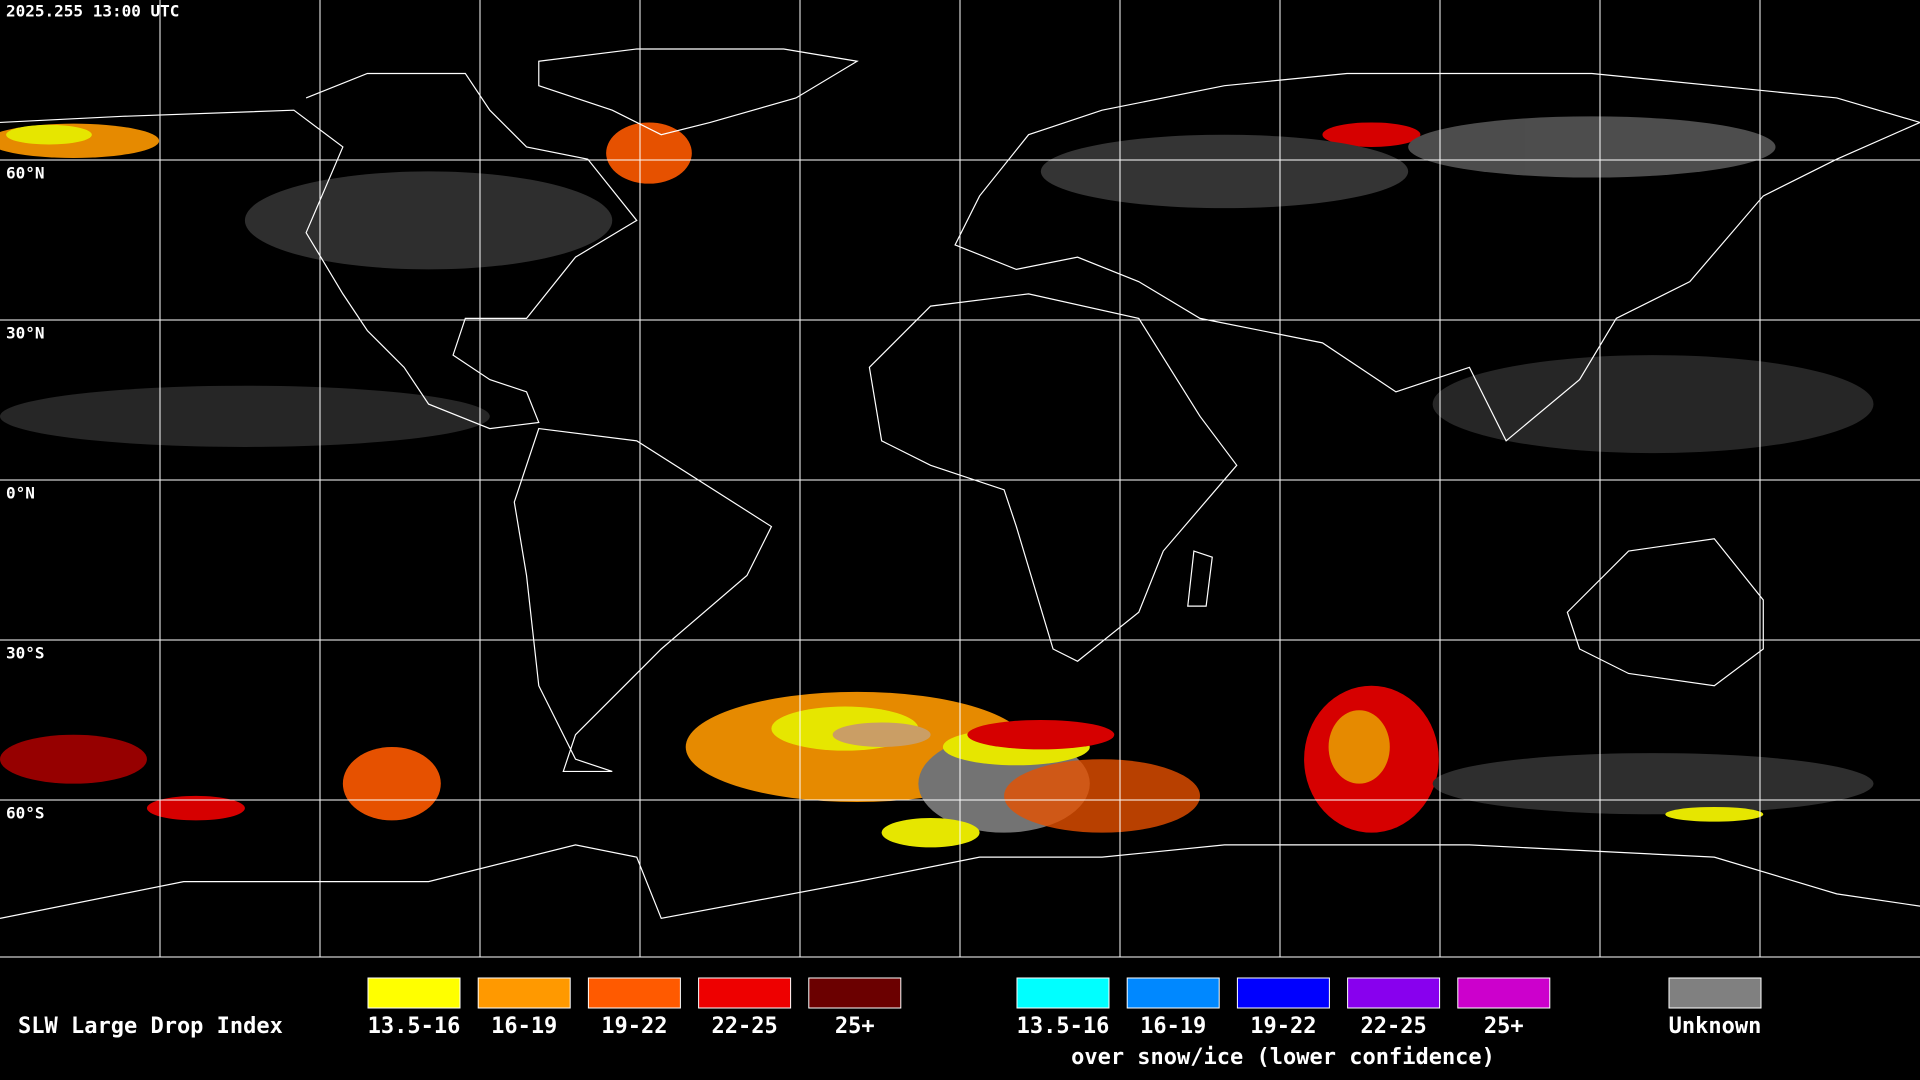 The height and width of the screenshot is (1080, 1920). I want to click on timestamp: 2025.255 13:00 UTC, so click(92, 11).